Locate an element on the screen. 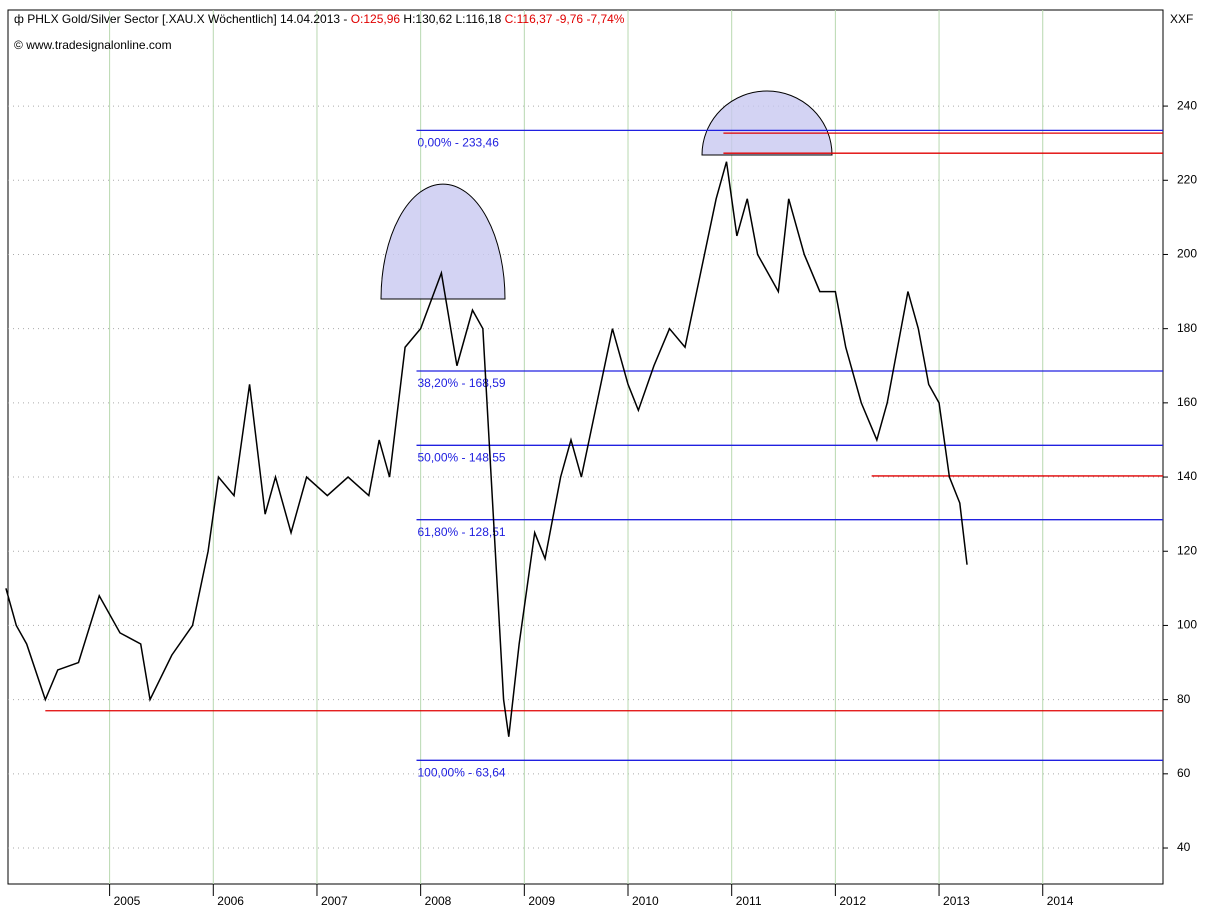  x-tick-label: 2012 is located at coordinates (852, 901).